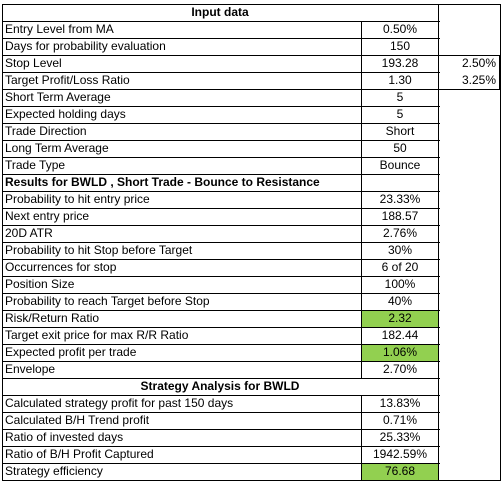 This screenshot has height=482, width=502. I want to click on table-row-position-size: Position Size 100%, so click(251, 284).